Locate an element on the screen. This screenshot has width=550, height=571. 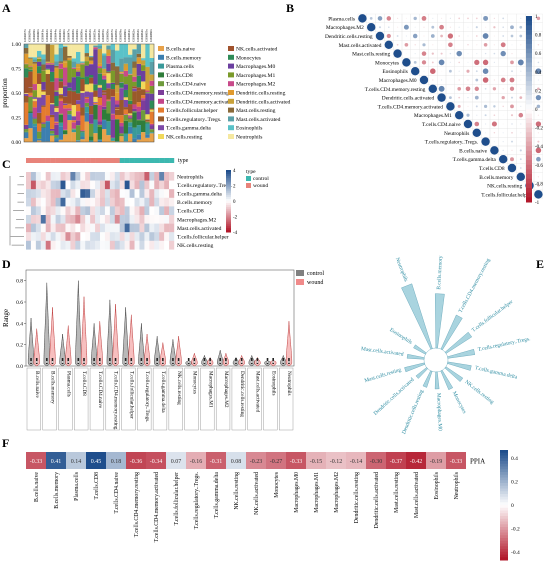
legend-label: T.cells.gamma.delta is located at coordinates (188, 129).